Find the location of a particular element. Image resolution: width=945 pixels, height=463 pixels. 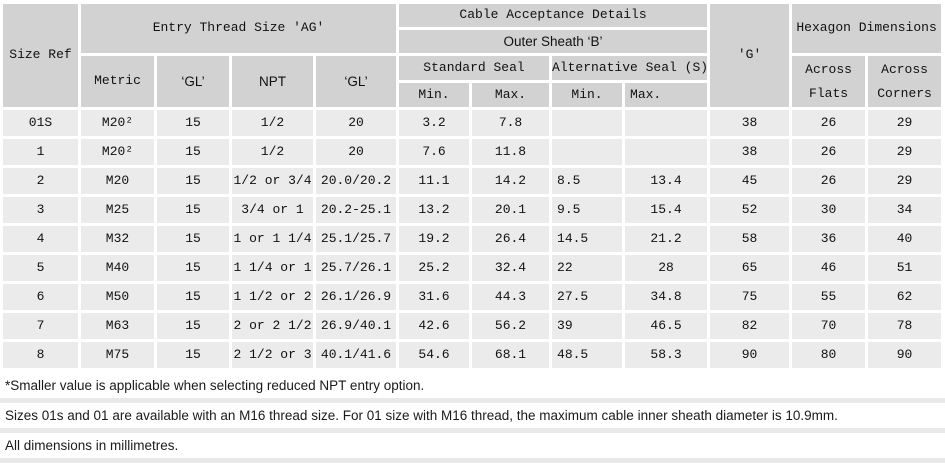

table-cell: 20.0/20.2 is located at coordinates (356, 181).